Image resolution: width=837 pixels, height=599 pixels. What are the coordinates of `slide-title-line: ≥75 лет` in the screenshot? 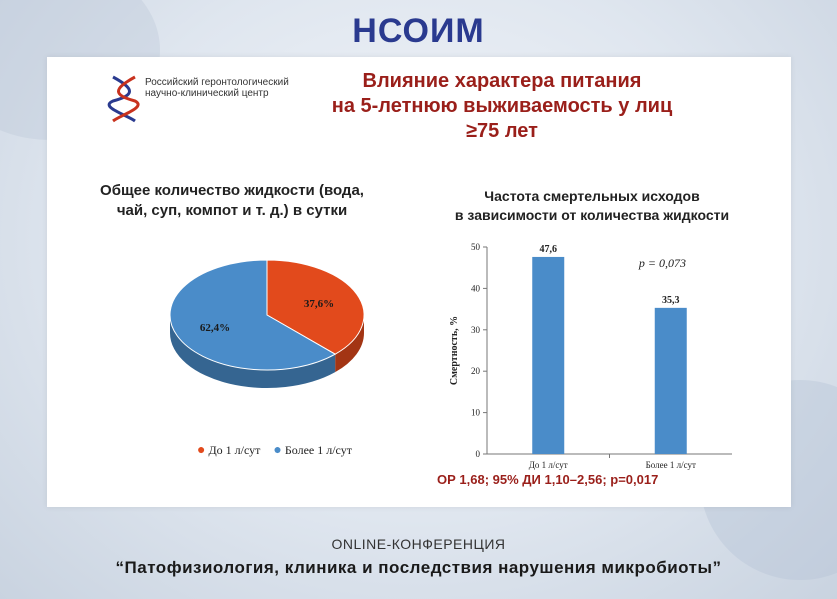 It's located at (502, 131).